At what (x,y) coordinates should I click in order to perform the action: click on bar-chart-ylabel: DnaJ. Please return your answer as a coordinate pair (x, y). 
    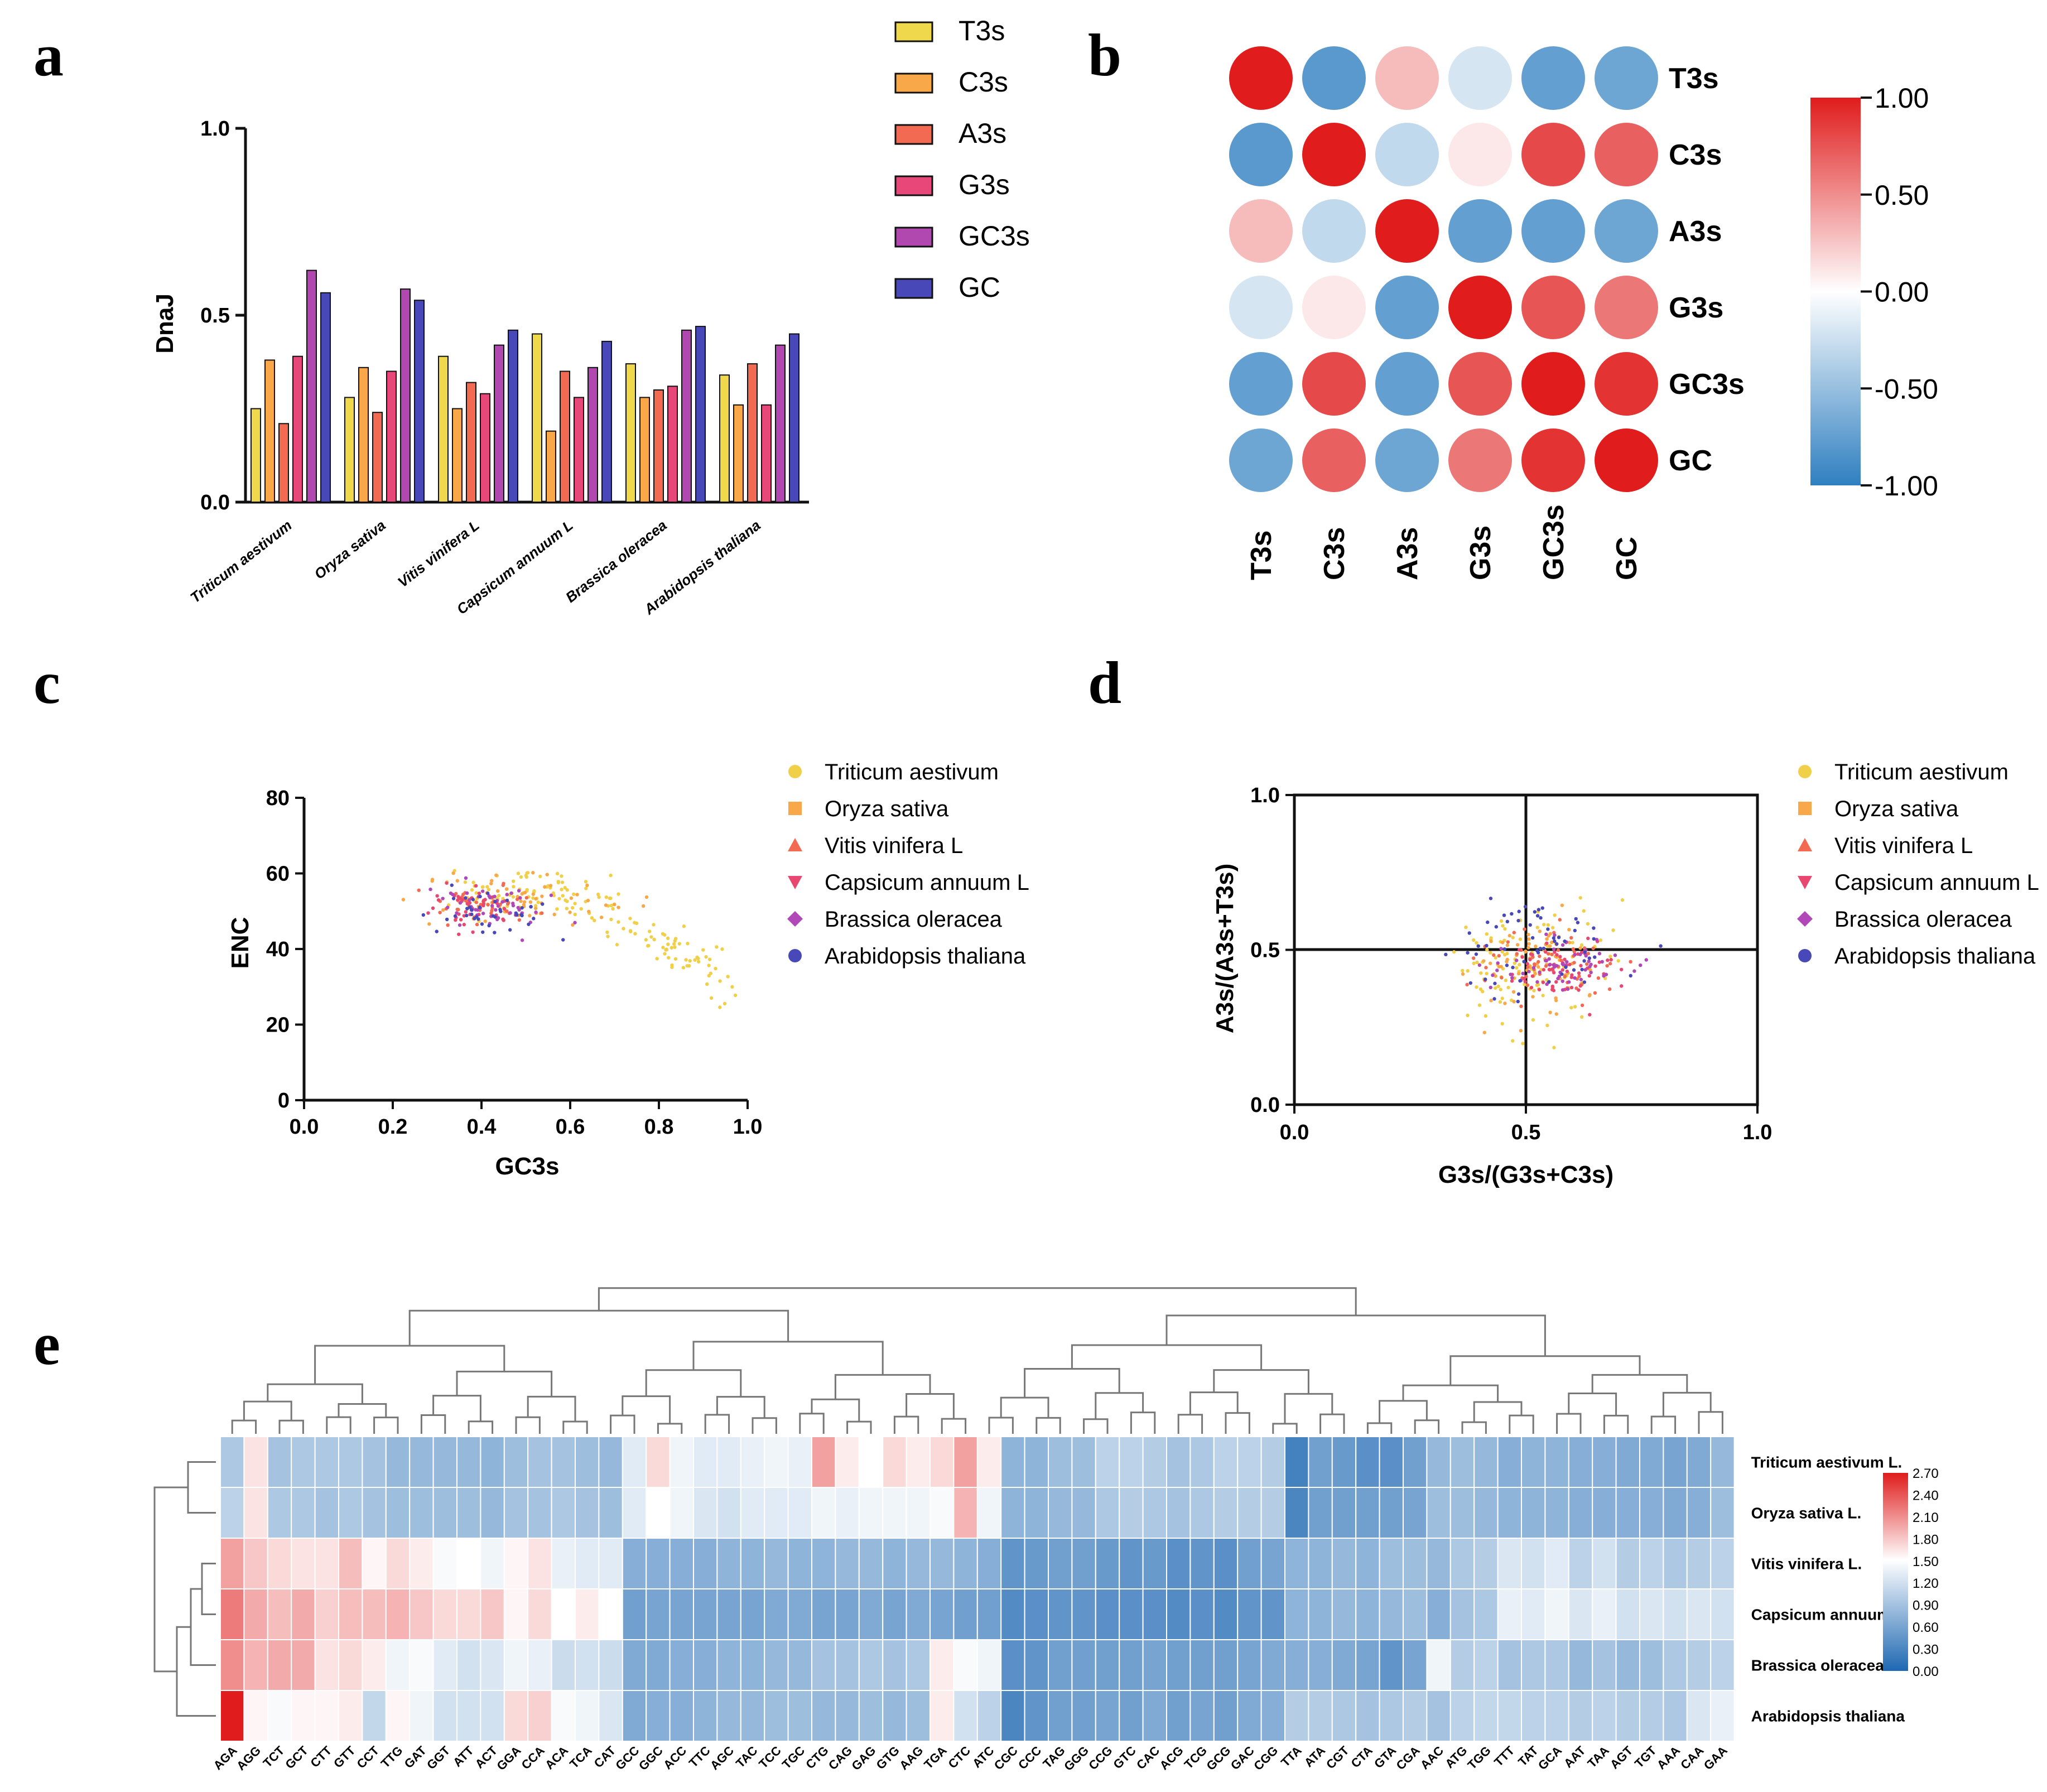
    Looking at the image, I should click on (165, 323).